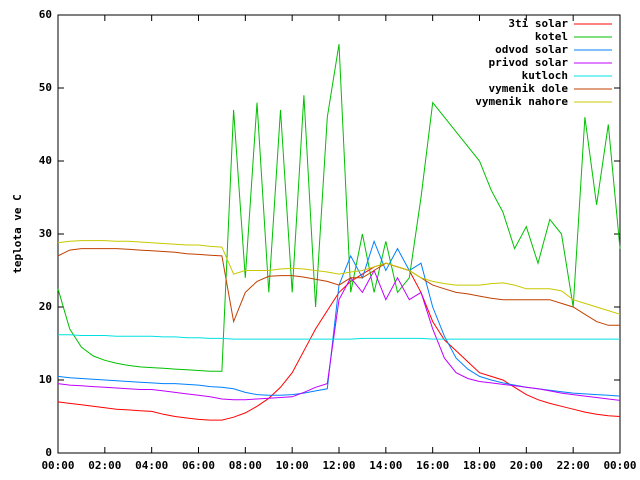 The width and height of the screenshot is (640, 480). Describe the element at coordinates (526, 465) in the screenshot. I see `x-tick-label: 20:00` at that location.